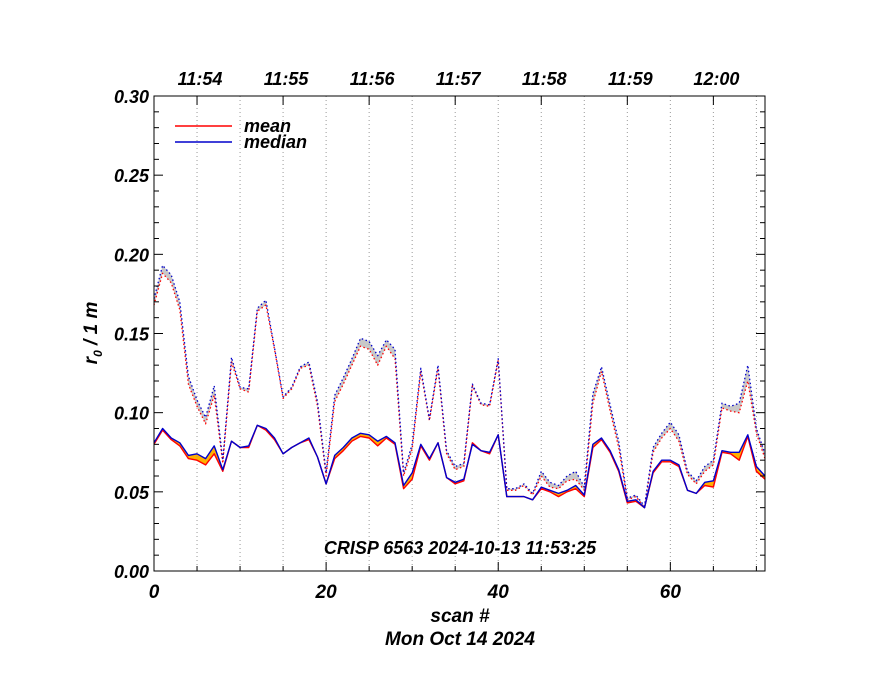  I want to click on y-axis-title: r0 / 1 m, so click(93, 333).